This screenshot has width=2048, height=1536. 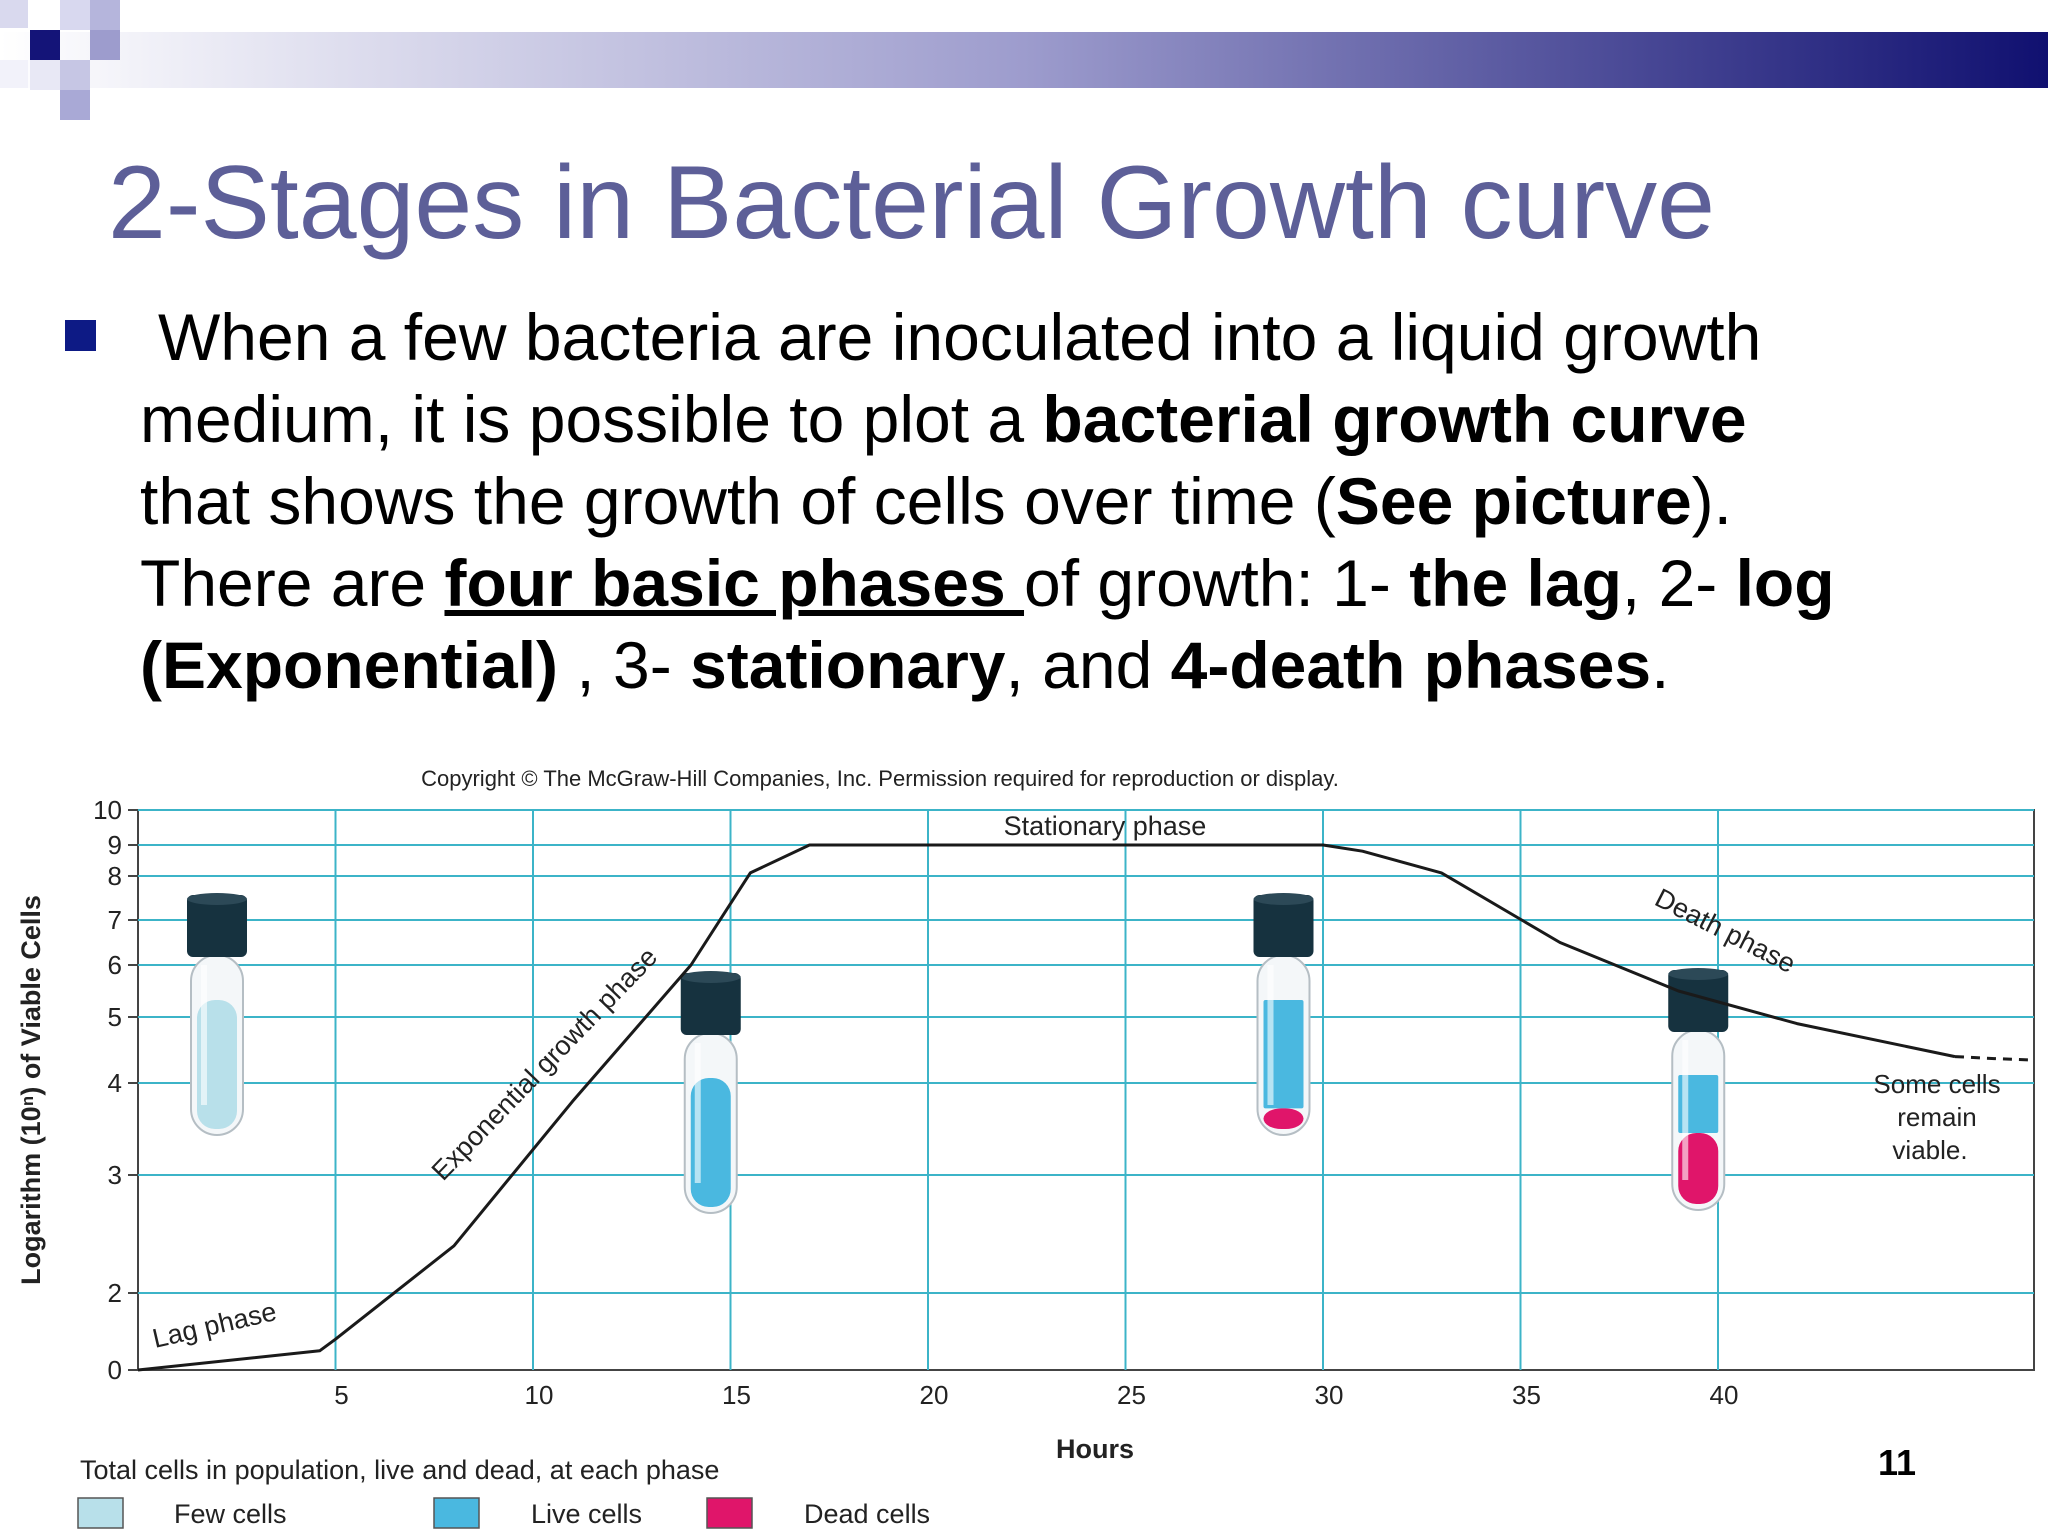 What do you see at coordinates (115, 1083) in the screenshot?
I see `y-tick-label: 4` at bounding box center [115, 1083].